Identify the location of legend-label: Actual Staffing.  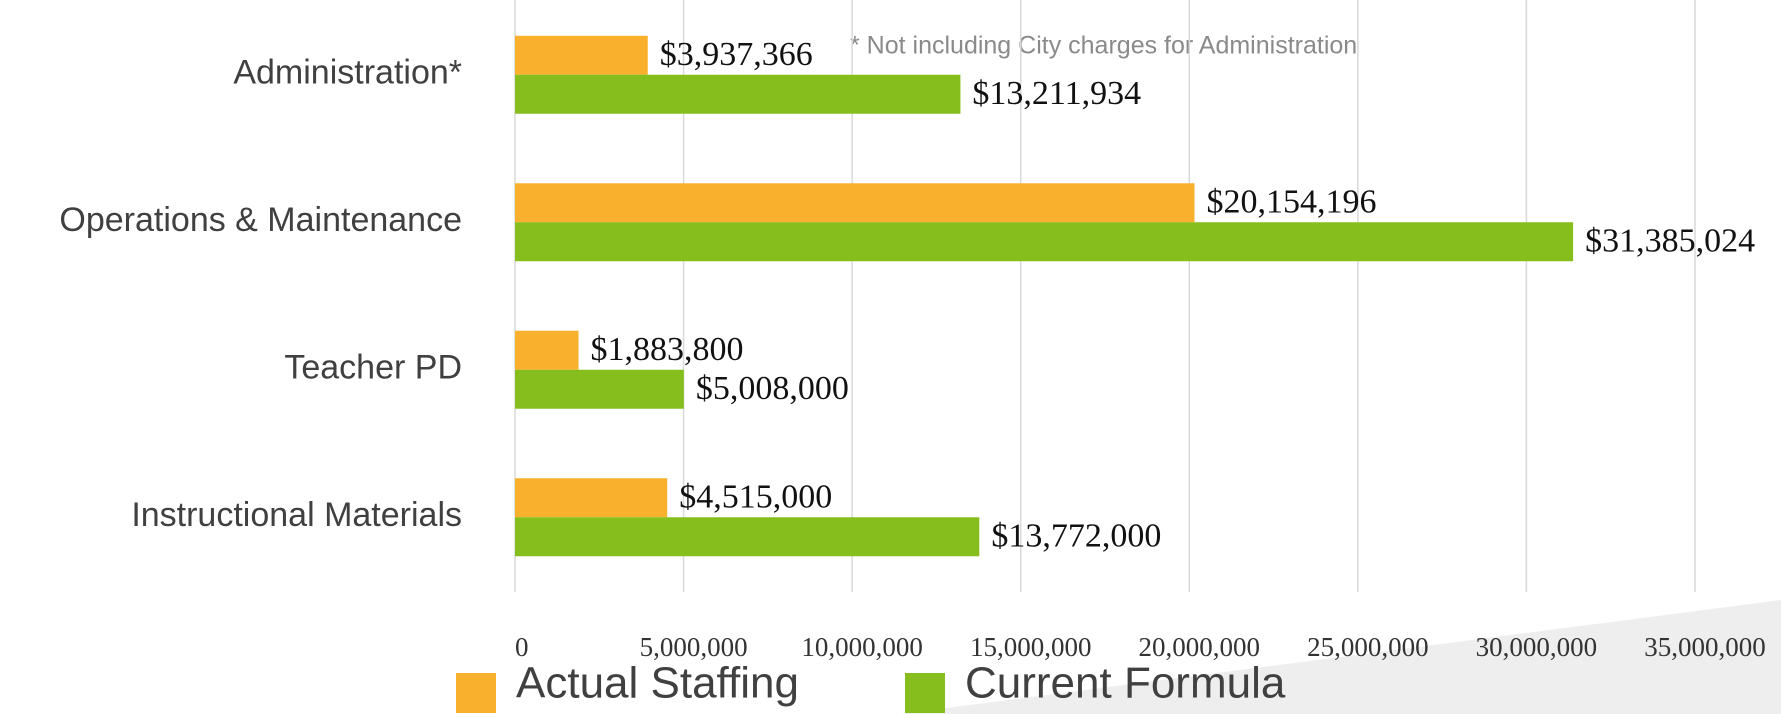
(657, 683).